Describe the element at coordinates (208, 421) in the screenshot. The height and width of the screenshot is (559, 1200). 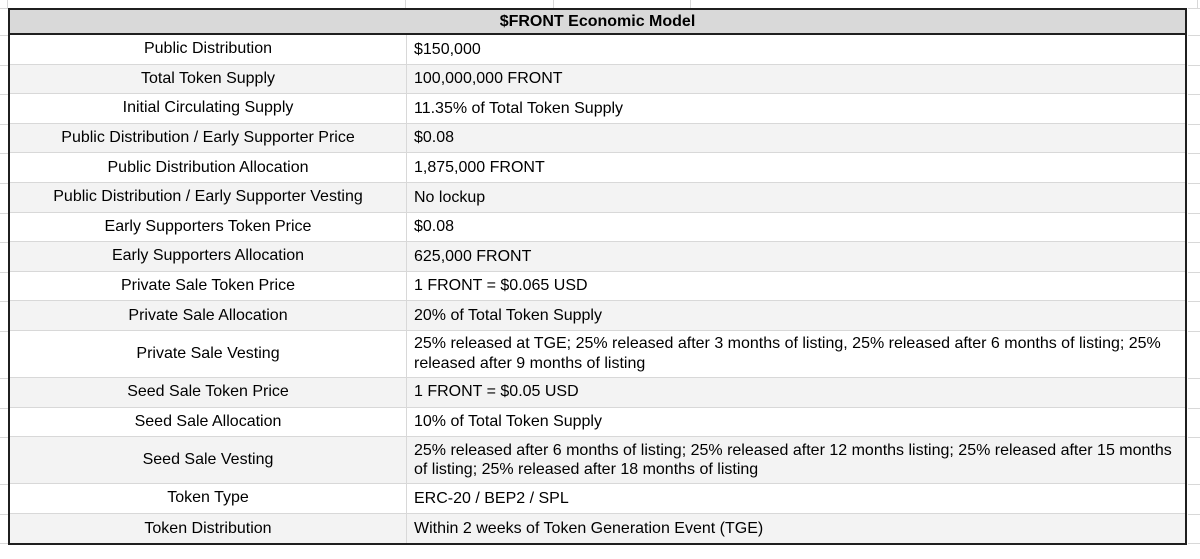
I see `row-label: Seed Sale Allocation` at that location.